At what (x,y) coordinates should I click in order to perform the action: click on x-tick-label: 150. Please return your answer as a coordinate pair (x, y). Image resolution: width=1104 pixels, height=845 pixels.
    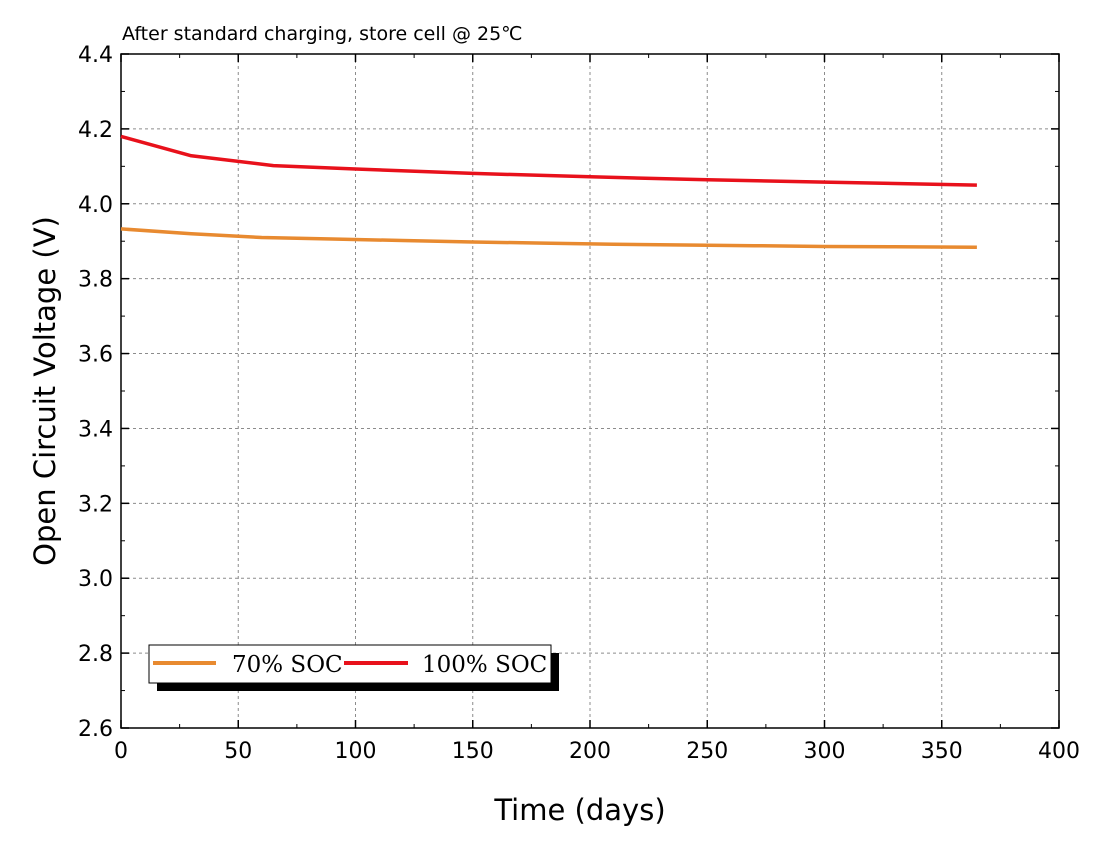
    Looking at the image, I should click on (473, 751).